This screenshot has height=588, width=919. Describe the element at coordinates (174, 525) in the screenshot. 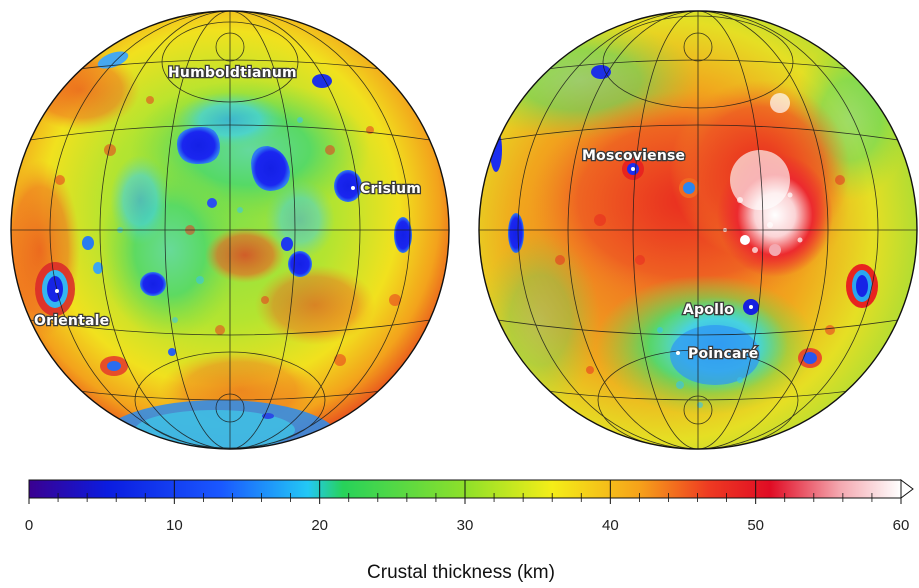

I see `colorbar-tick-label: 10` at that location.